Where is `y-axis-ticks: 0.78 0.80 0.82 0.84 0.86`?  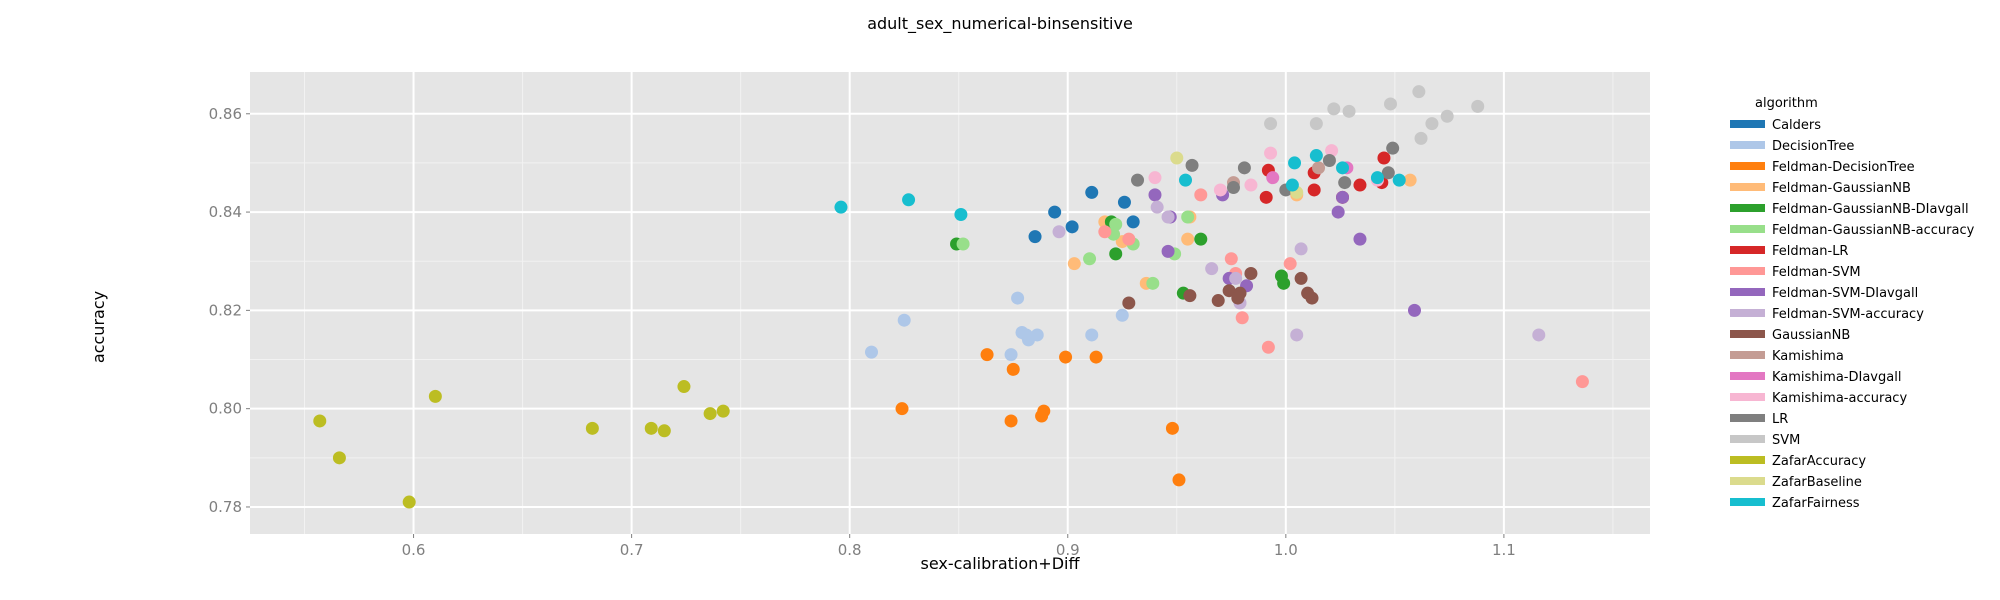
y-axis-ticks: 0.78 0.80 0.82 0.84 0.86 is located at coordinates (229, 310).